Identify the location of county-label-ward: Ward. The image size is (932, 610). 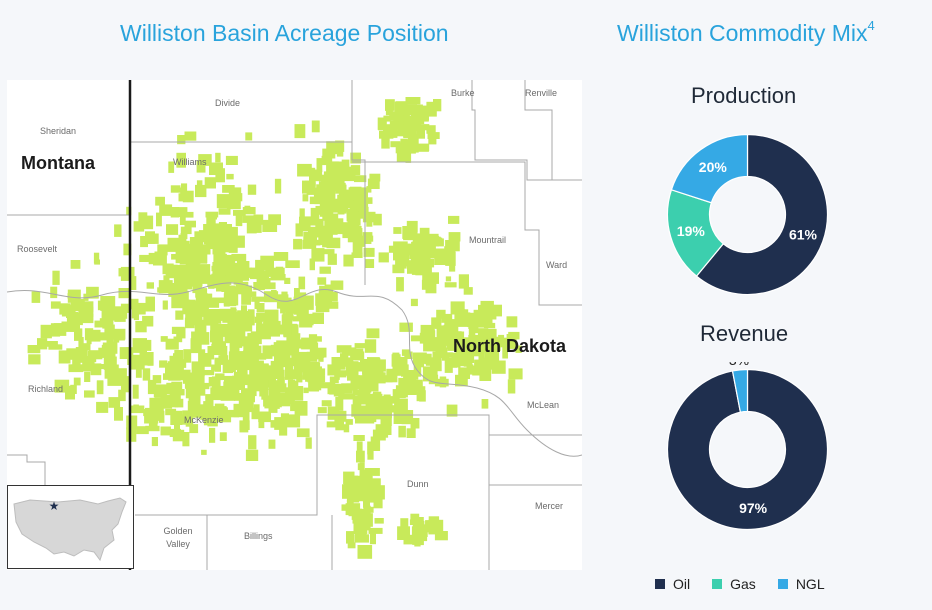
(557, 265).